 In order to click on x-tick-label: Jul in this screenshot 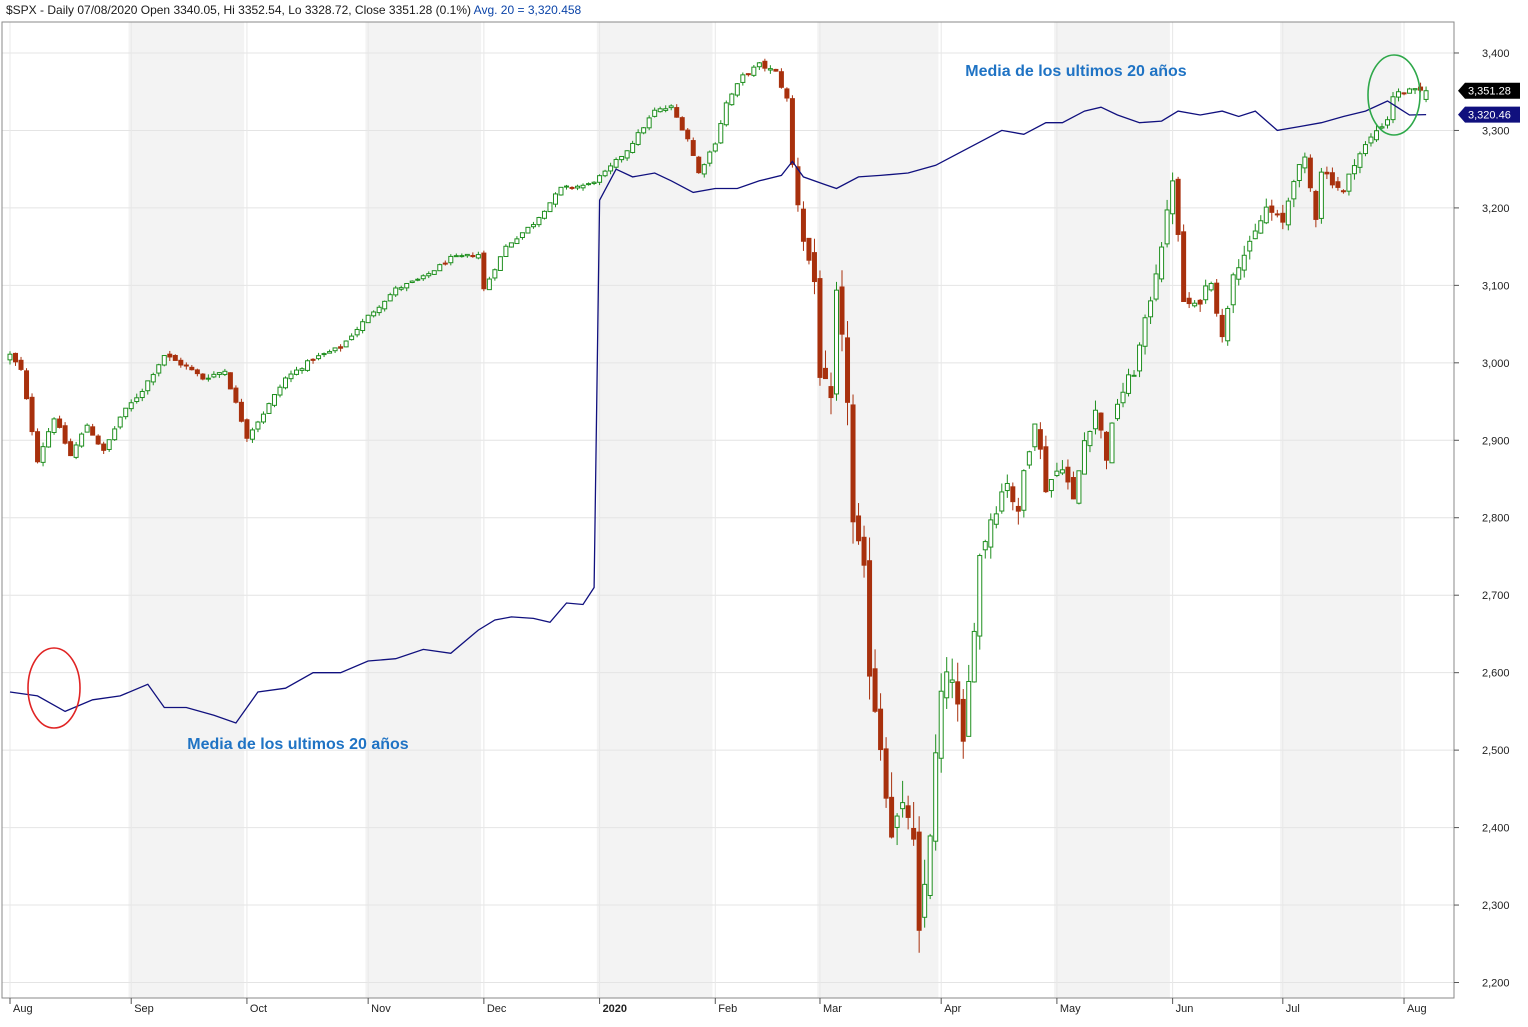, I will do `click(1293, 1009)`.